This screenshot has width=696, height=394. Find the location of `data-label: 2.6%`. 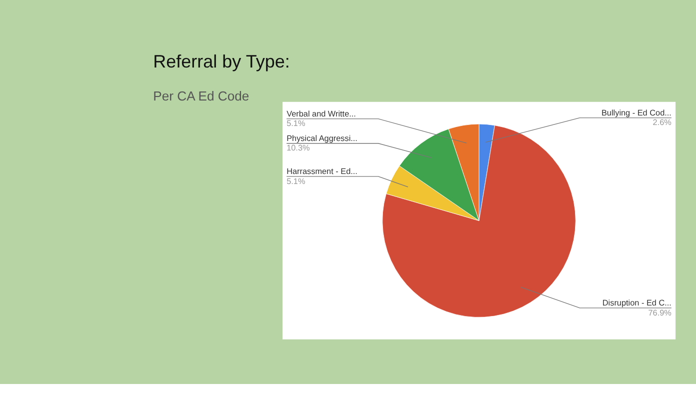

data-label: 2.6% is located at coordinates (662, 123).